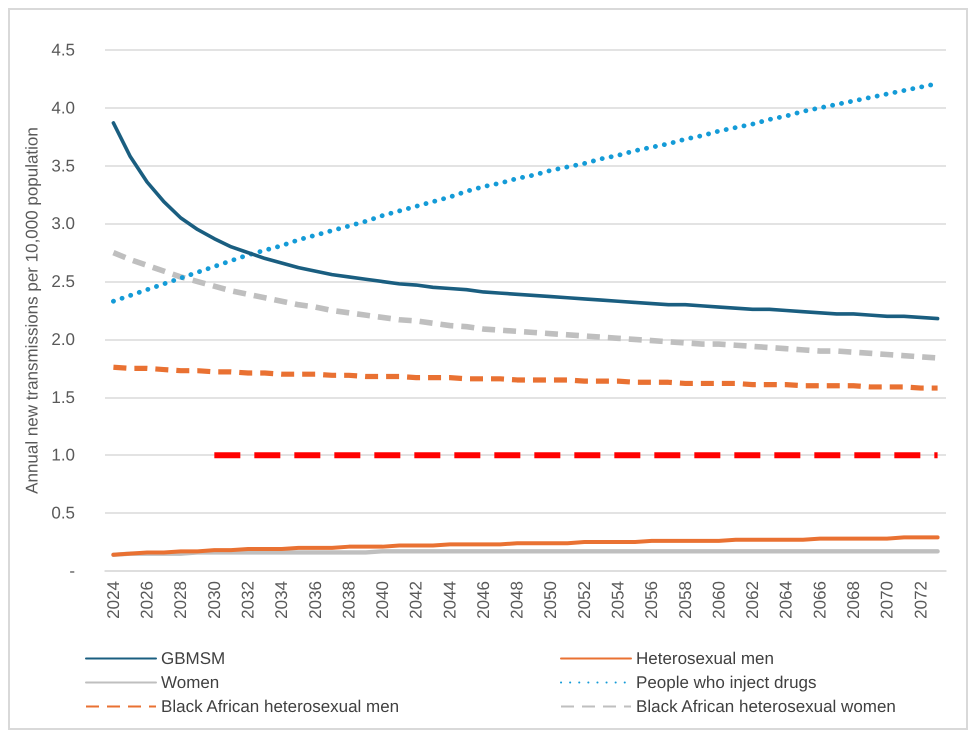  I want to click on x-tick-label: 2046, so click(483, 600).